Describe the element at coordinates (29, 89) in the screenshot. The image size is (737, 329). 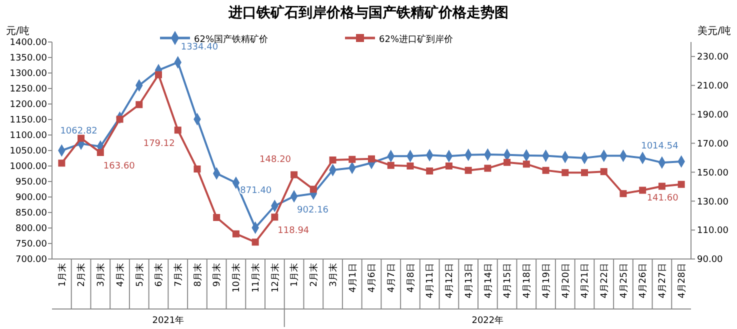
I see `y-tick-label: 1250.00` at that location.